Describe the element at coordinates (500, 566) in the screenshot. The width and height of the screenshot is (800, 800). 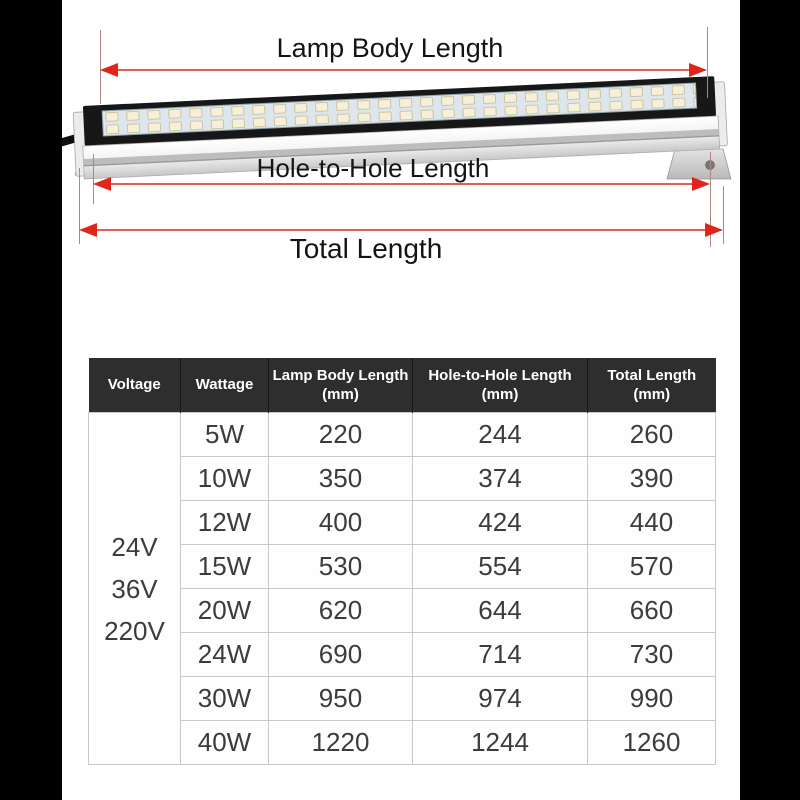
I see `hole-to-hole-cell: 554` at that location.